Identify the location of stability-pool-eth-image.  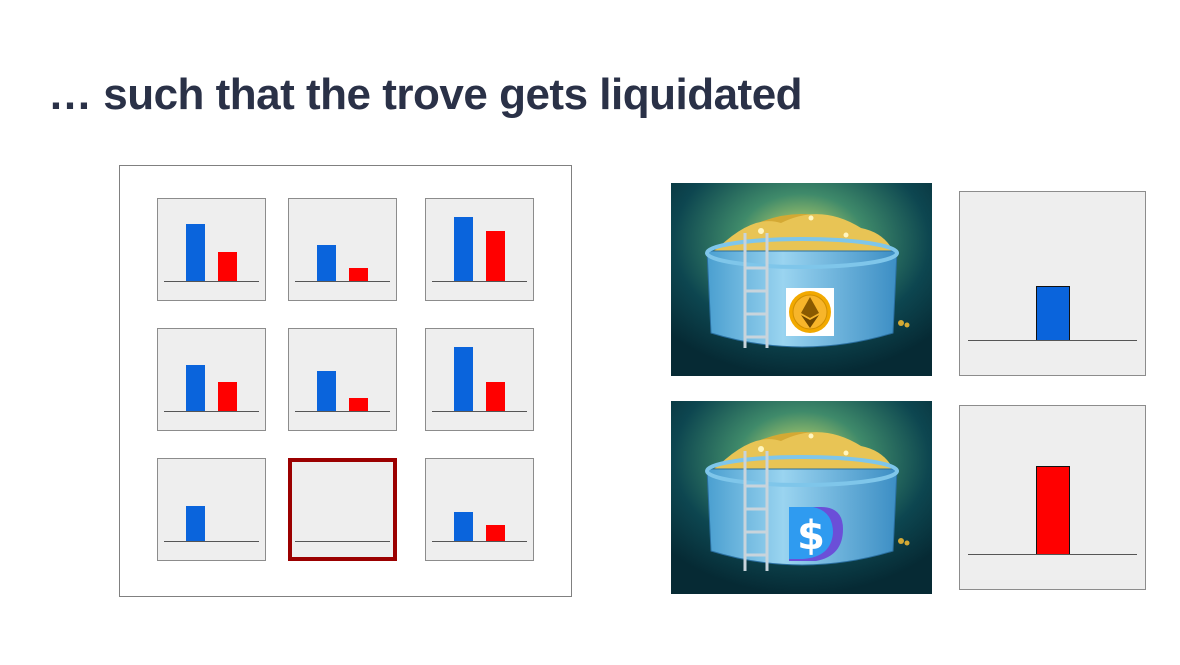
(801, 279).